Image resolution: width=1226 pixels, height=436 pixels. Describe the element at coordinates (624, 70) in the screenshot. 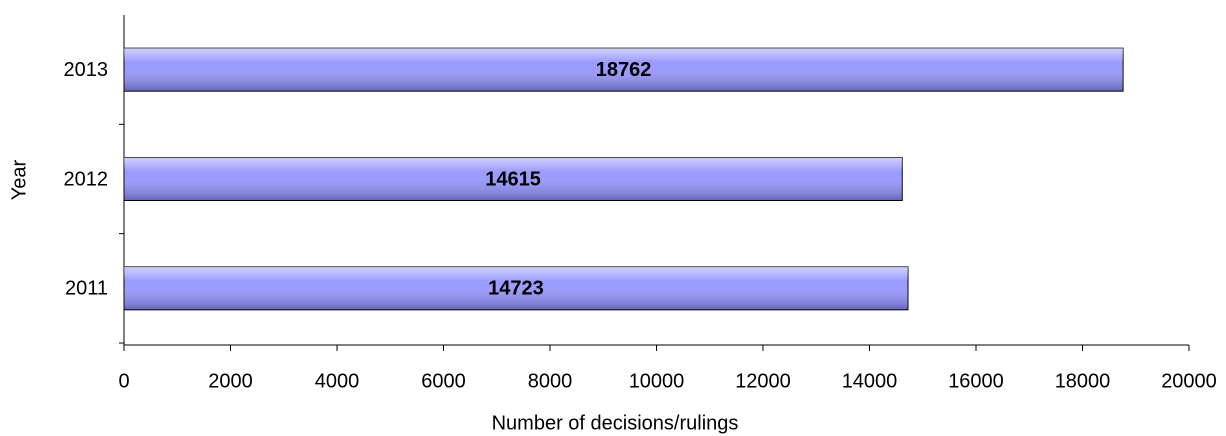

I see `data-label: 18762` at that location.